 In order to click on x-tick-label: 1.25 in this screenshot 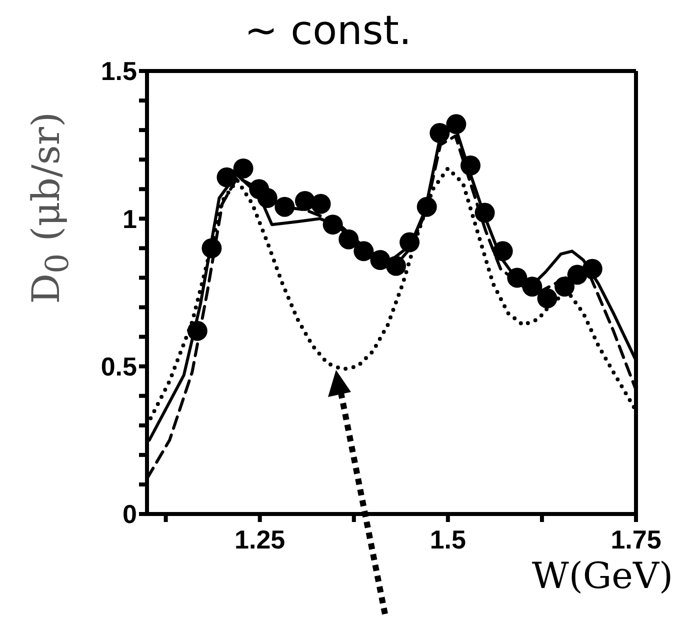, I will do `click(260, 539)`.